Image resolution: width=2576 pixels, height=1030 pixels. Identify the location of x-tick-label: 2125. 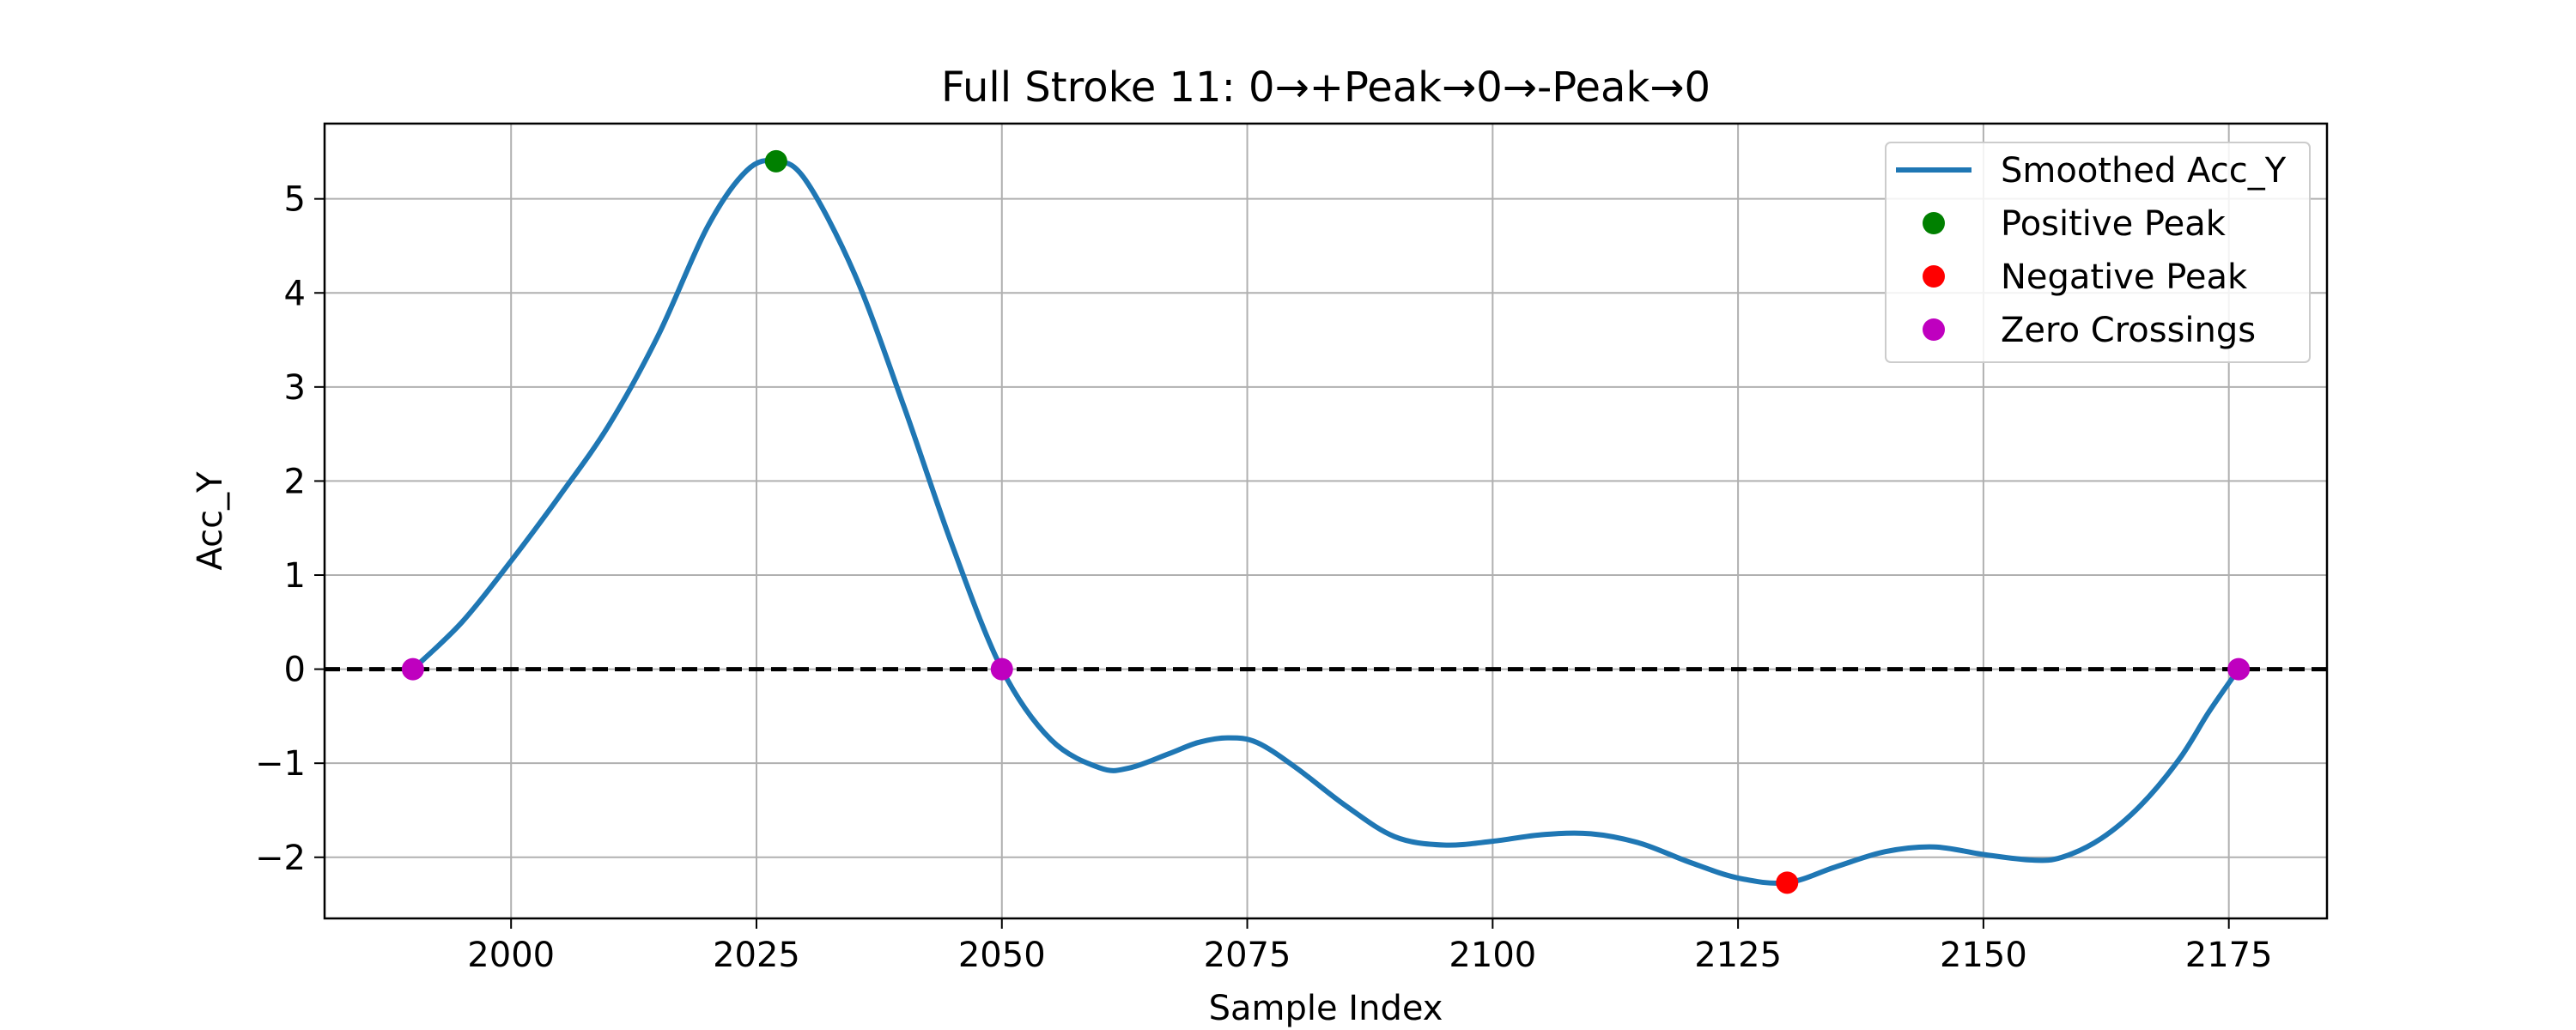
(1738, 955).